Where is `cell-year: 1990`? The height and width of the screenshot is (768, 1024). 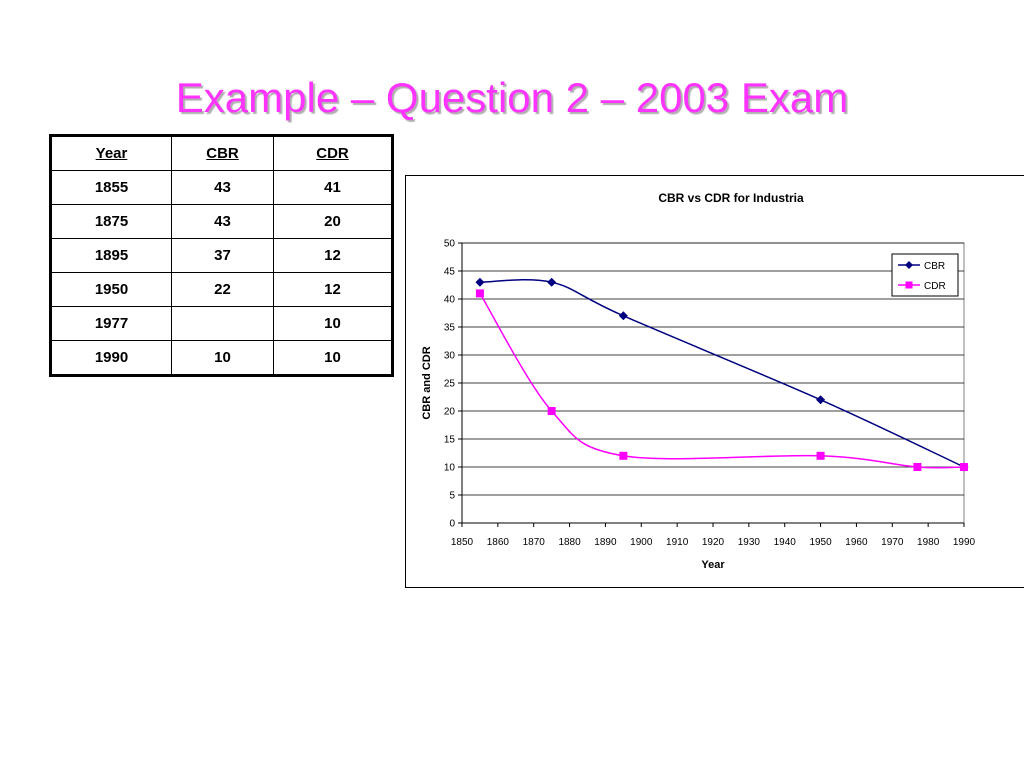 cell-year: 1990 is located at coordinates (111, 358).